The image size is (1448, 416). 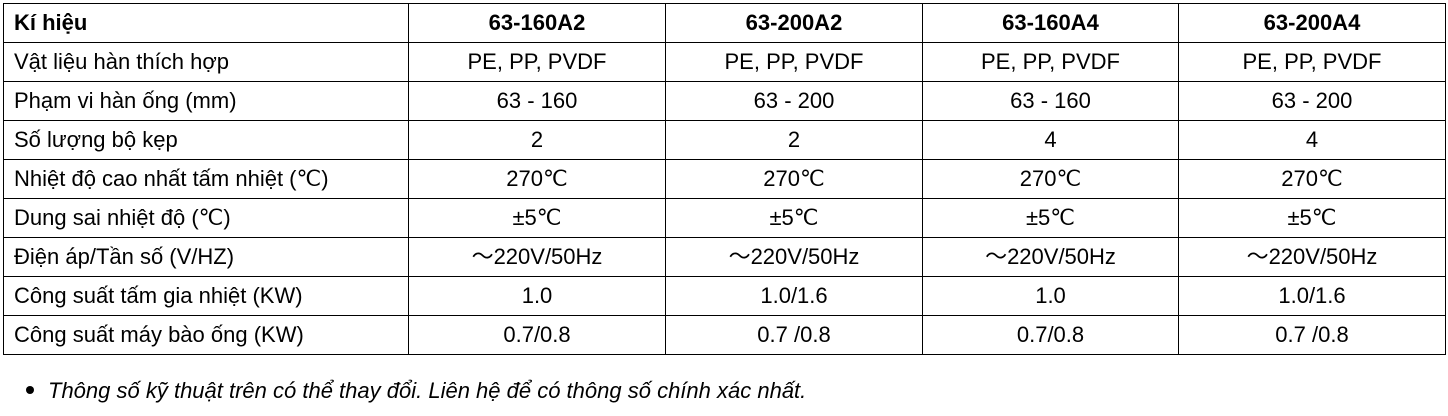 What do you see at coordinates (537, 23) in the screenshot?
I see `table-cell: 63-160A2` at bounding box center [537, 23].